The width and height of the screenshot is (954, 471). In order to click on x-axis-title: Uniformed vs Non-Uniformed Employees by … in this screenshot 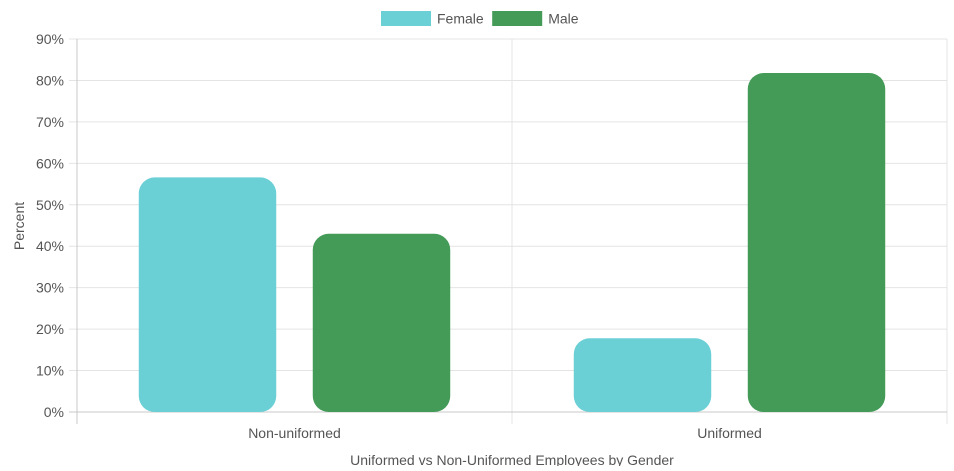, I will do `click(512, 459)`.